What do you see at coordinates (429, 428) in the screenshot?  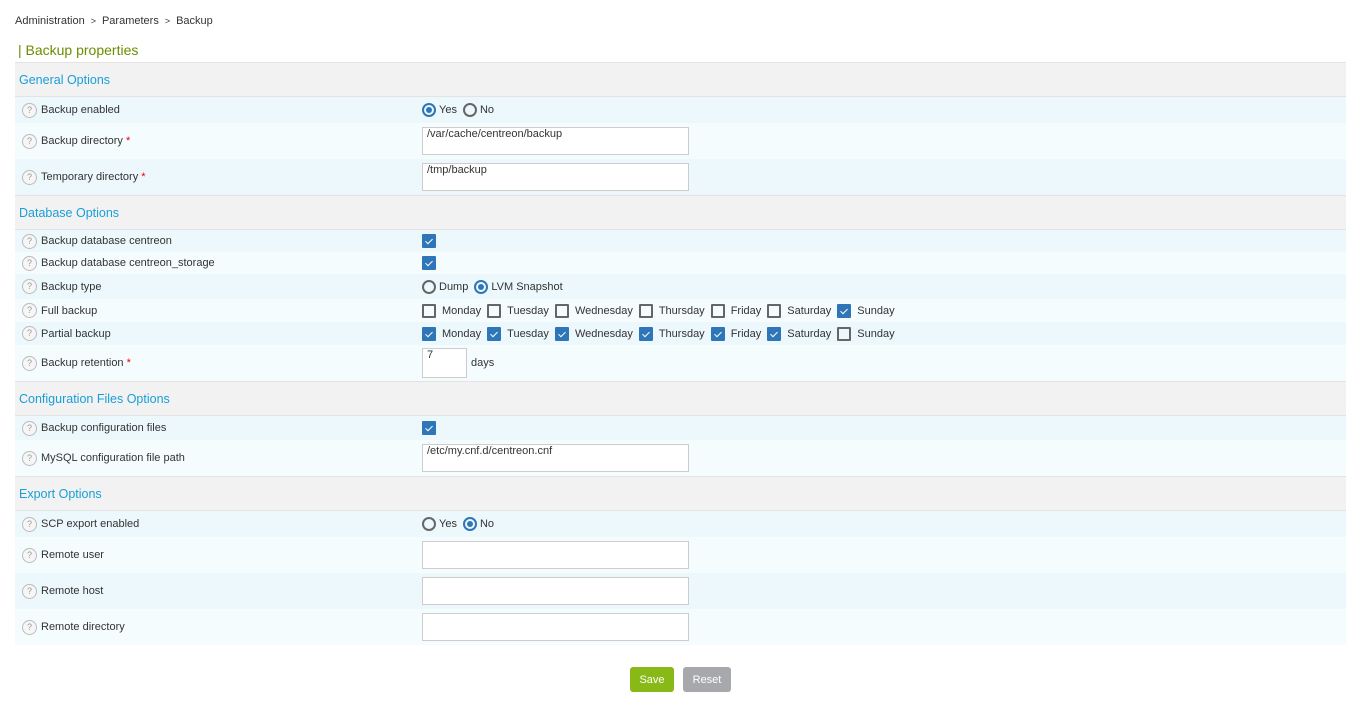 I see `backup-configuration-files-checkbox` at bounding box center [429, 428].